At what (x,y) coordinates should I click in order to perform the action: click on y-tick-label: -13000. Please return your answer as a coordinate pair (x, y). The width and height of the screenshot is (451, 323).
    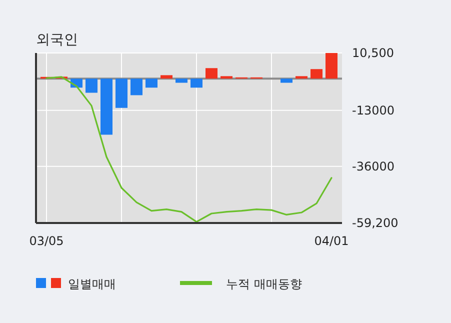
    Looking at the image, I should click on (373, 110).